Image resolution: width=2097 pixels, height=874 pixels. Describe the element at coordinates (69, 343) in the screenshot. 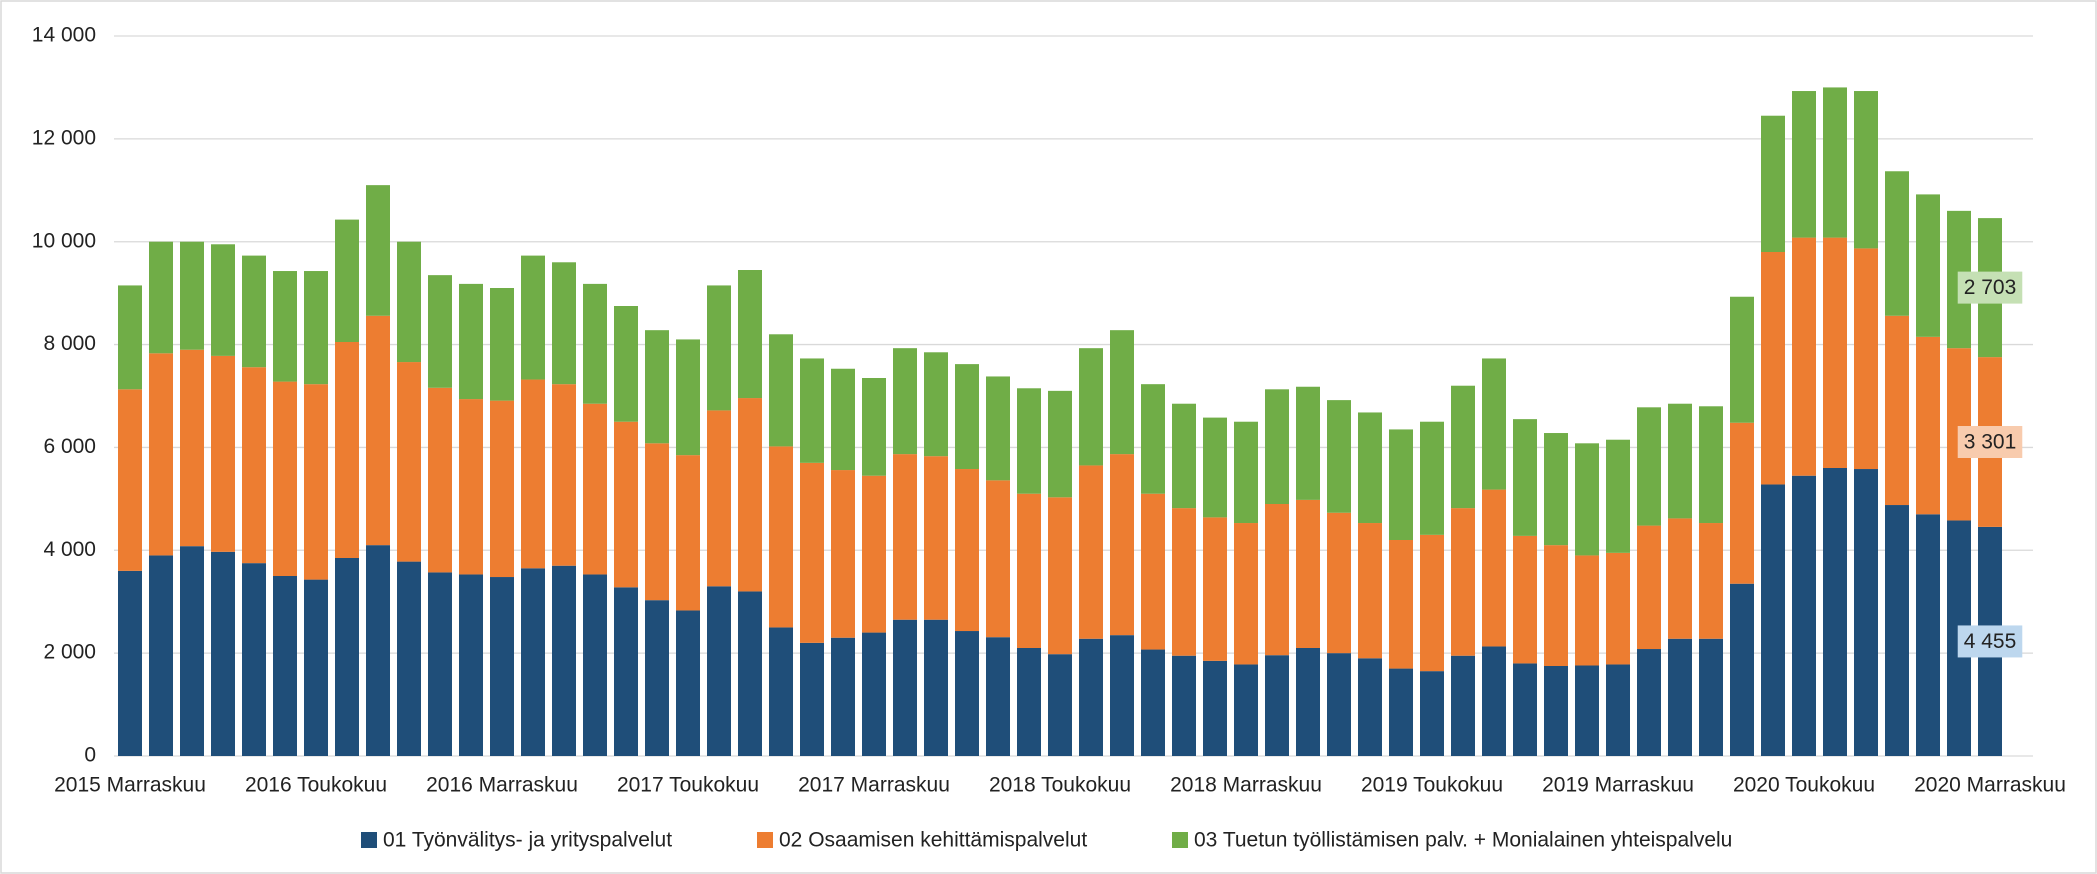

I see `y-tick-label: 8 000` at that location.